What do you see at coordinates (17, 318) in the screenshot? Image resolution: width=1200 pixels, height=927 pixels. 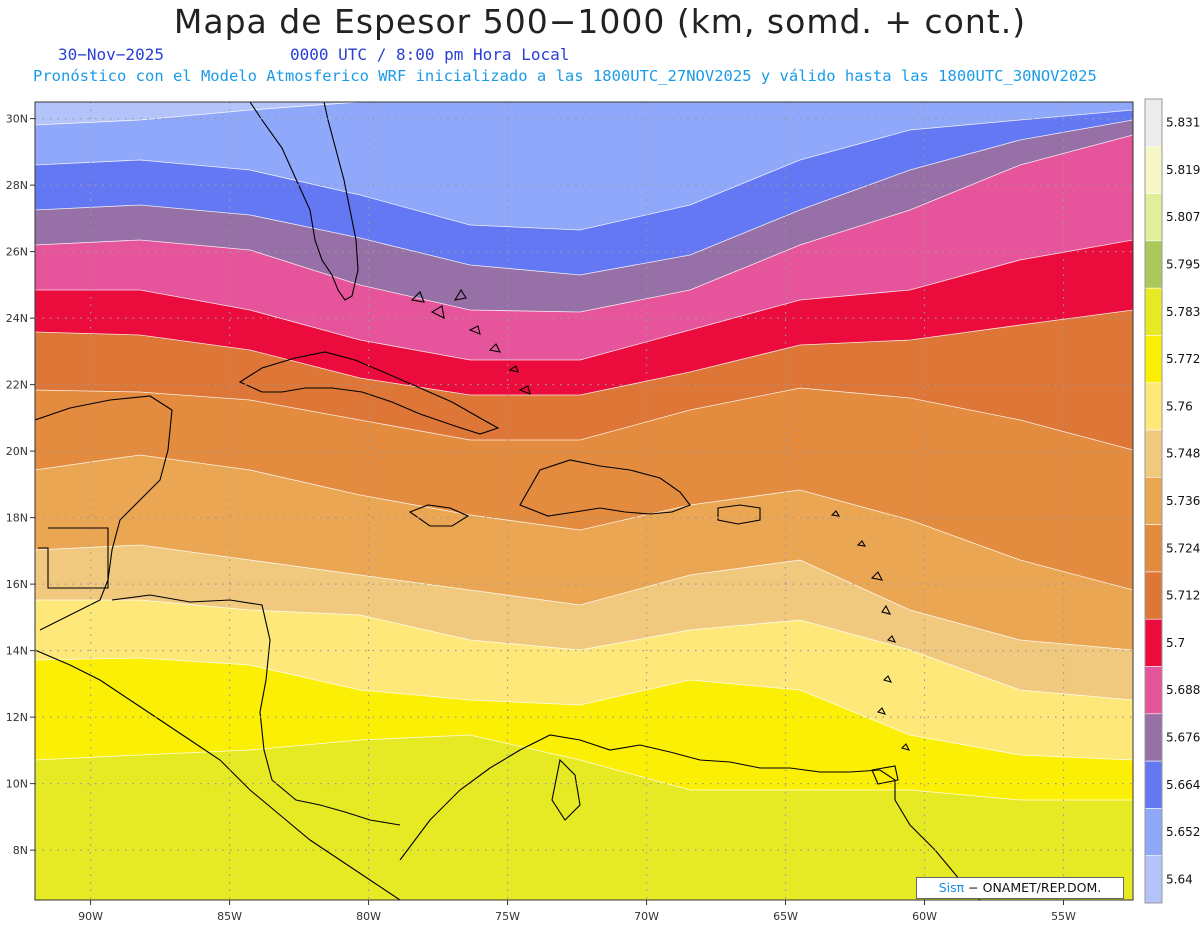 I see `lat-tick-label: 24N` at bounding box center [17, 318].